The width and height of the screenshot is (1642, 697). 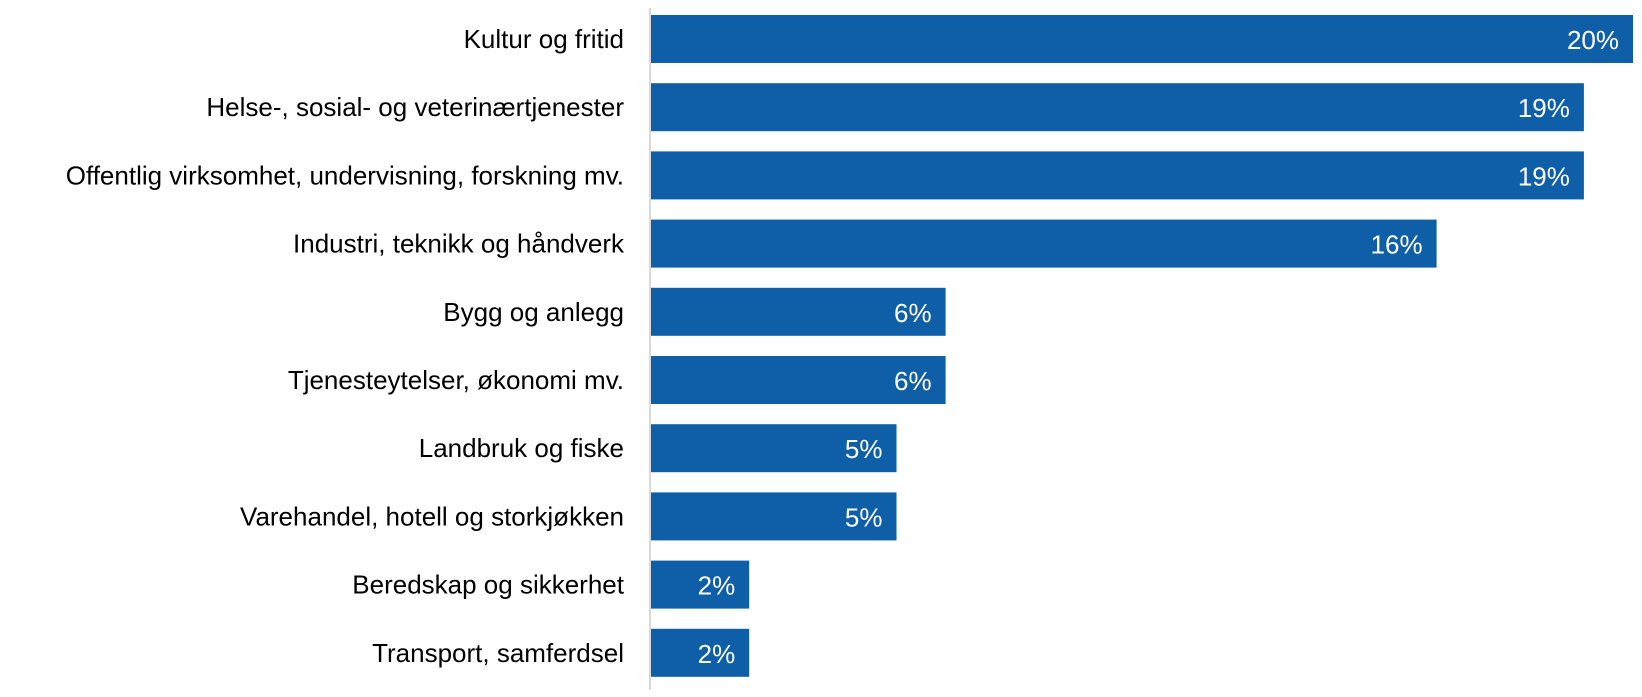 What do you see at coordinates (415, 107) in the screenshot?
I see `category-label: Helse-, sosial- og veterinærtjenester` at bounding box center [415, 107].